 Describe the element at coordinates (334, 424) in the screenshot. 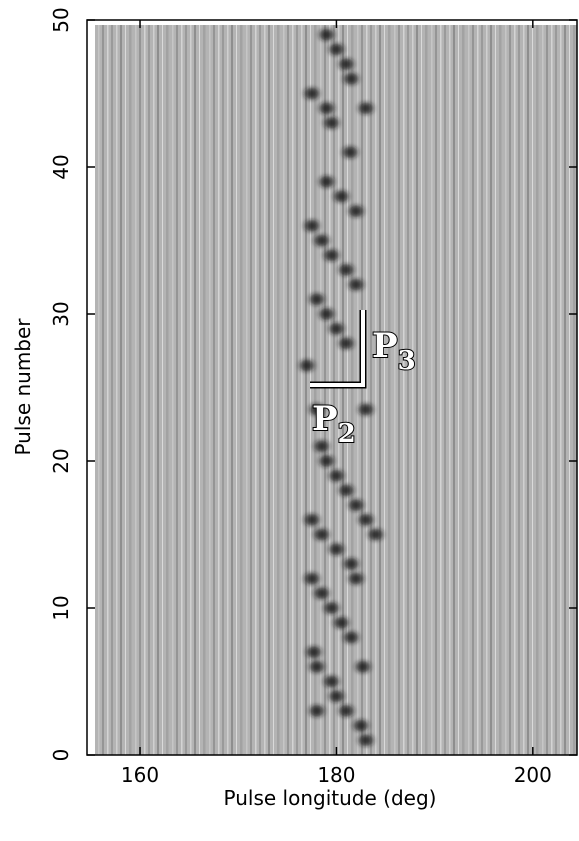

I see `annotation: P2` at that location.